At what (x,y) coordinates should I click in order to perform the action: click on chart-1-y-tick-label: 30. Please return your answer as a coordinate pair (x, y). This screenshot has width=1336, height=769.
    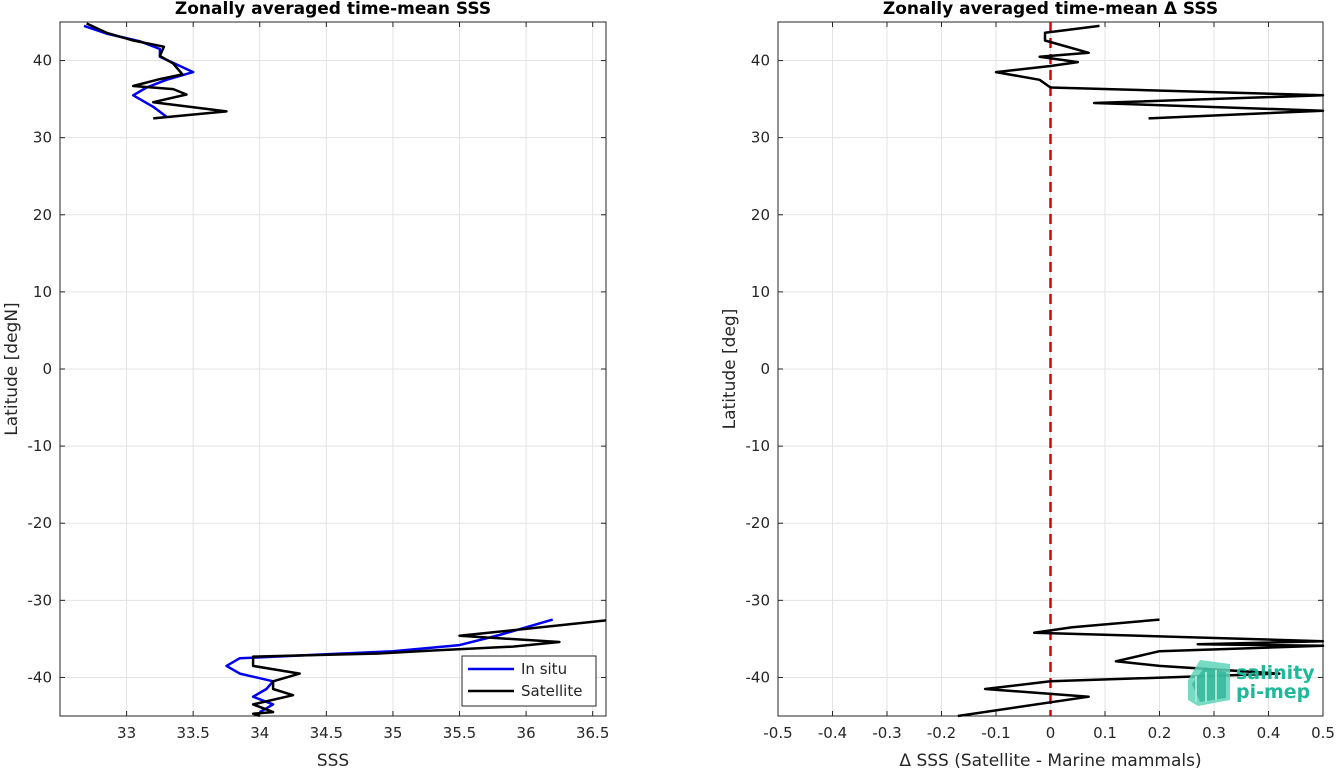
    Looking at the image, I should click on (760, 138).